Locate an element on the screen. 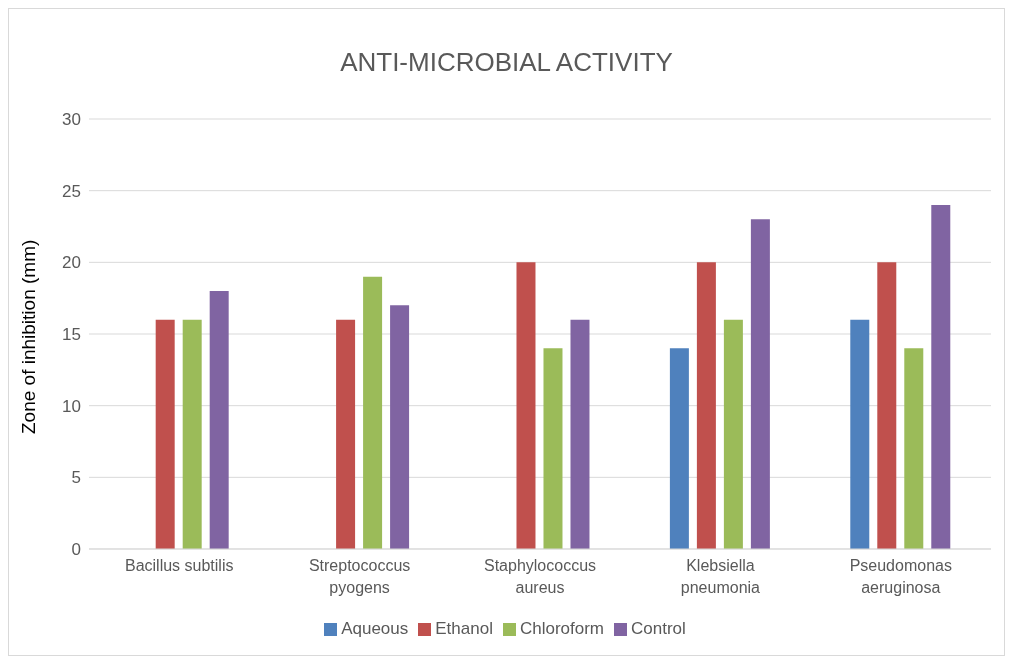  y-tick-label: 30 is located at coordinates (71, 120).